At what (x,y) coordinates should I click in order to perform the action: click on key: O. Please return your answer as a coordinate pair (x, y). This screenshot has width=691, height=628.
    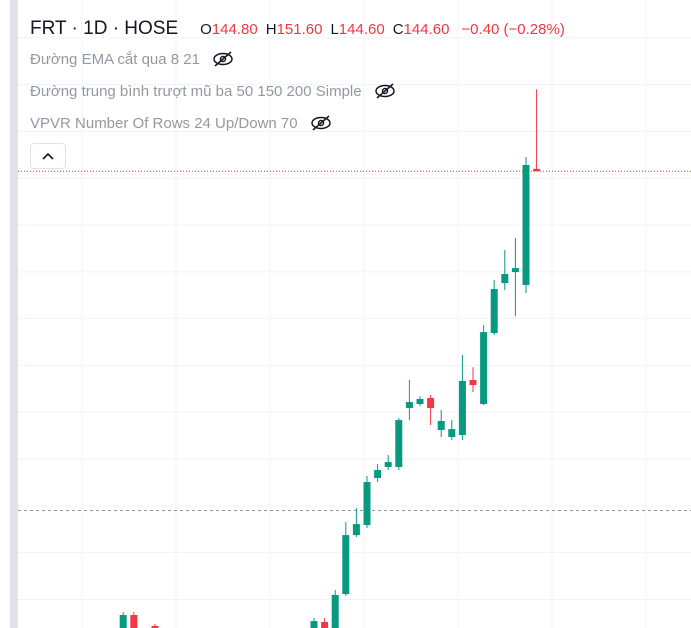
    Looking at the image, I should click on (206, 29).